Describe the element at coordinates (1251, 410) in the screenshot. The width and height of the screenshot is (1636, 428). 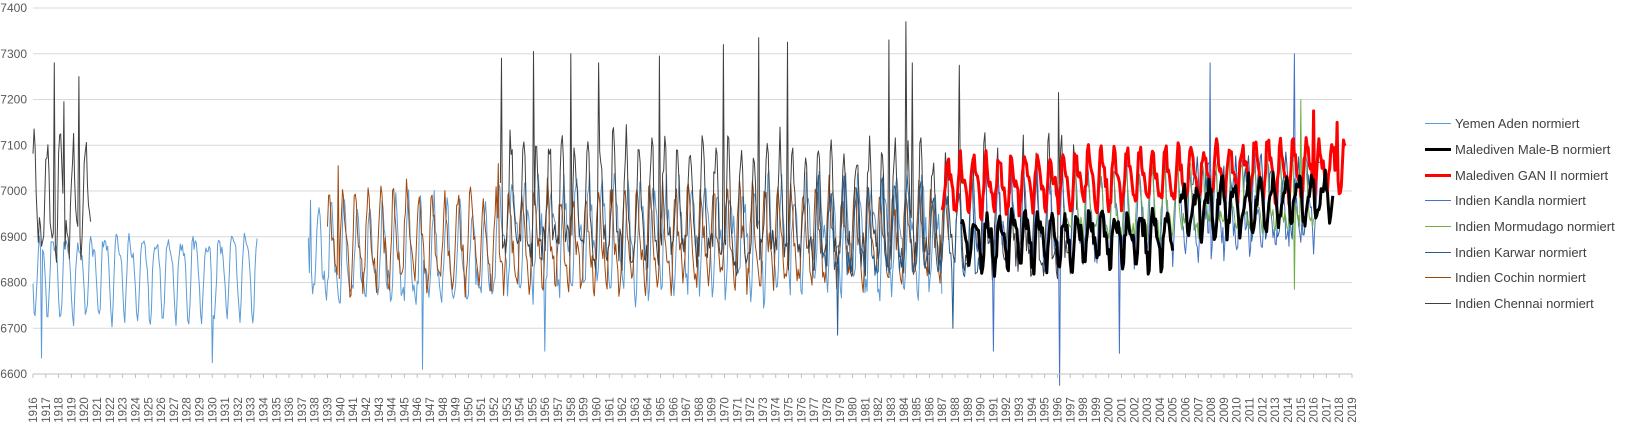
I see `x-tick-label: 2011` at that location.